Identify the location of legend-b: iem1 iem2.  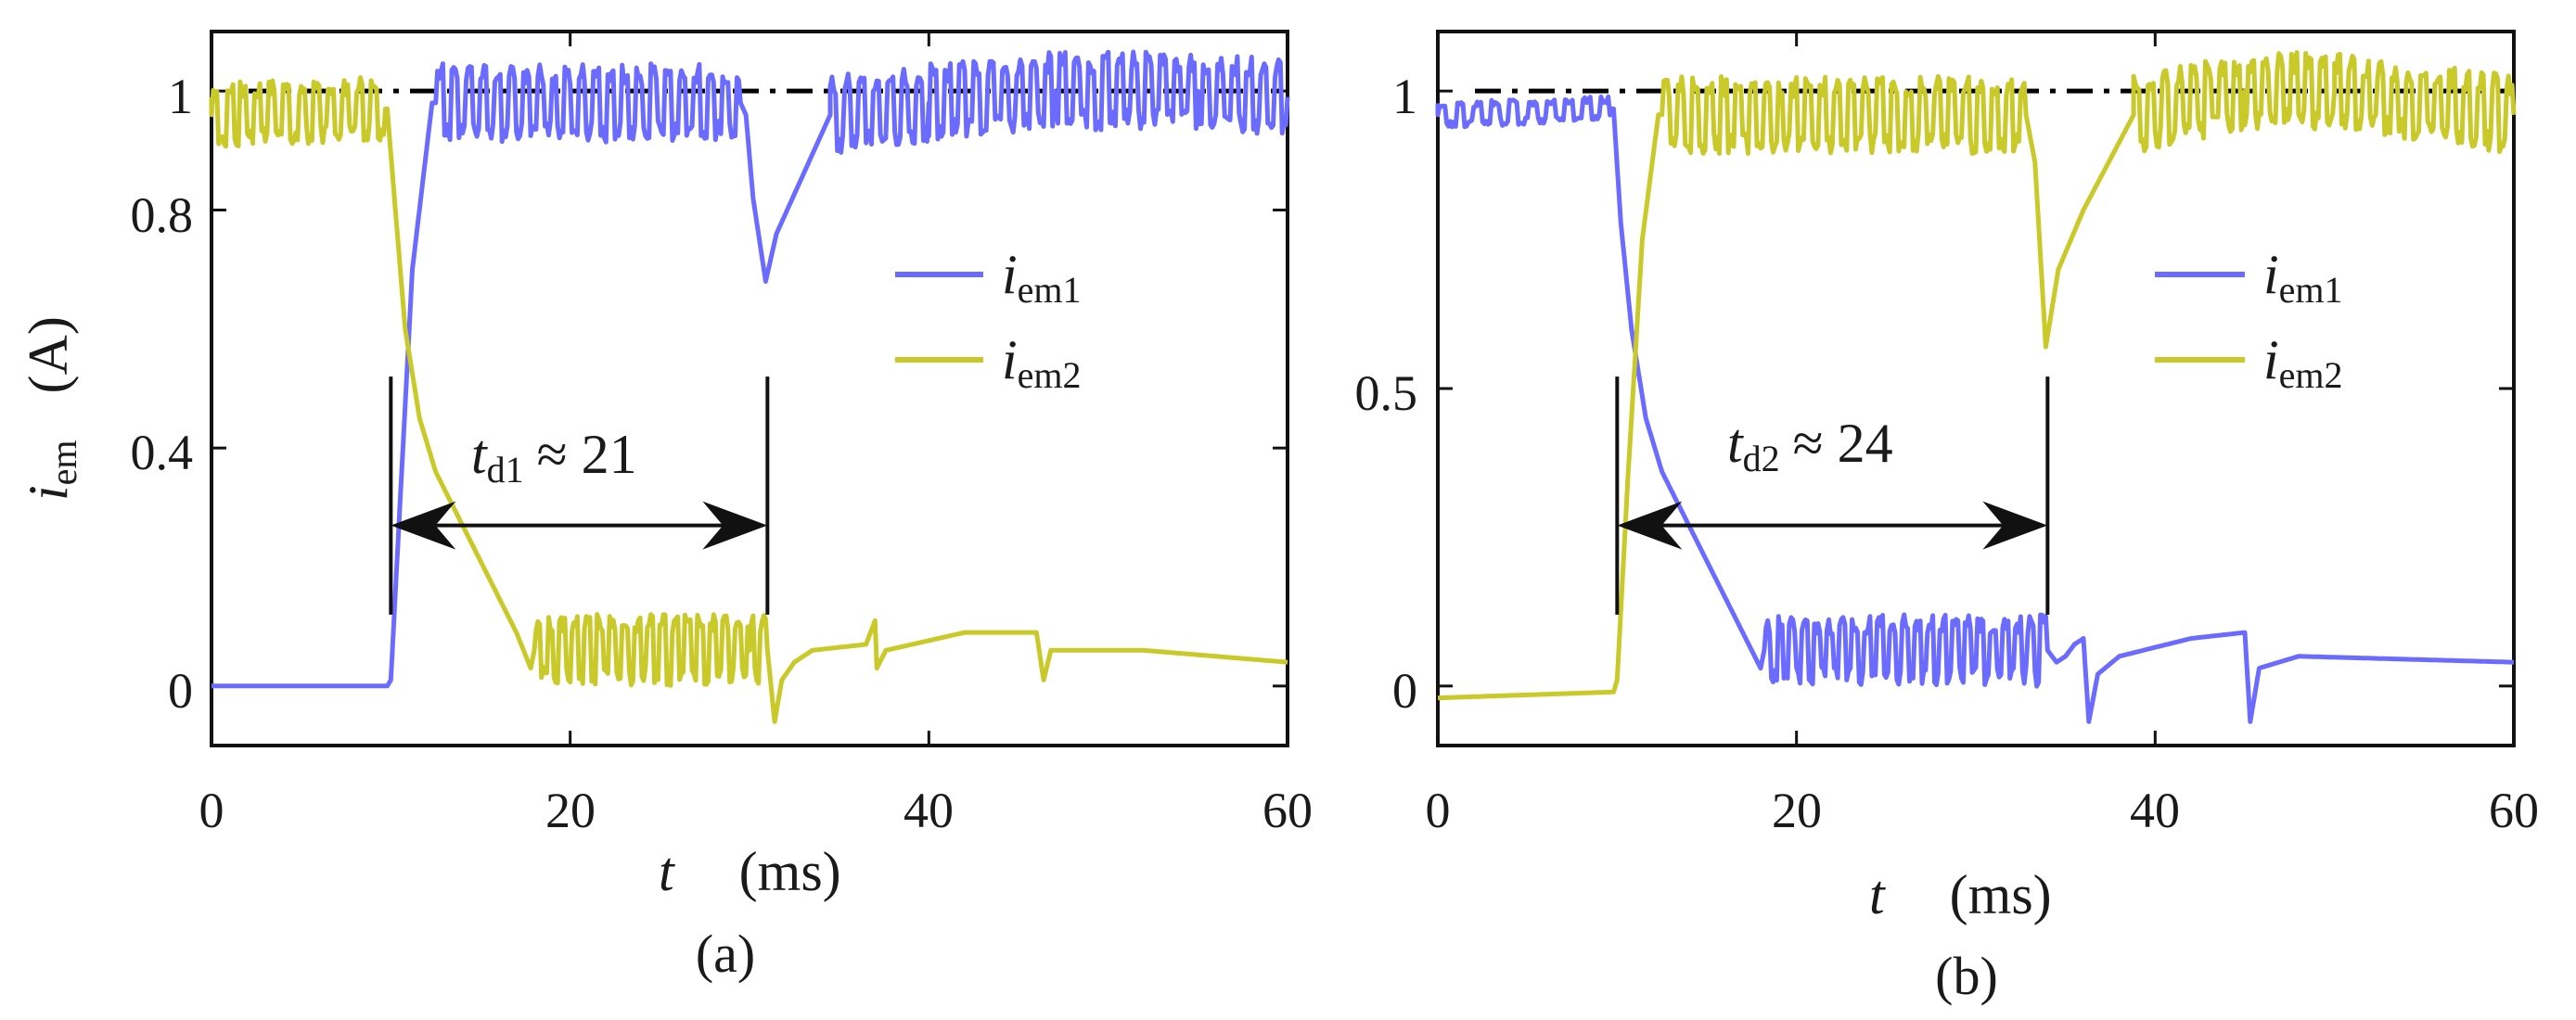
(2249, 320).